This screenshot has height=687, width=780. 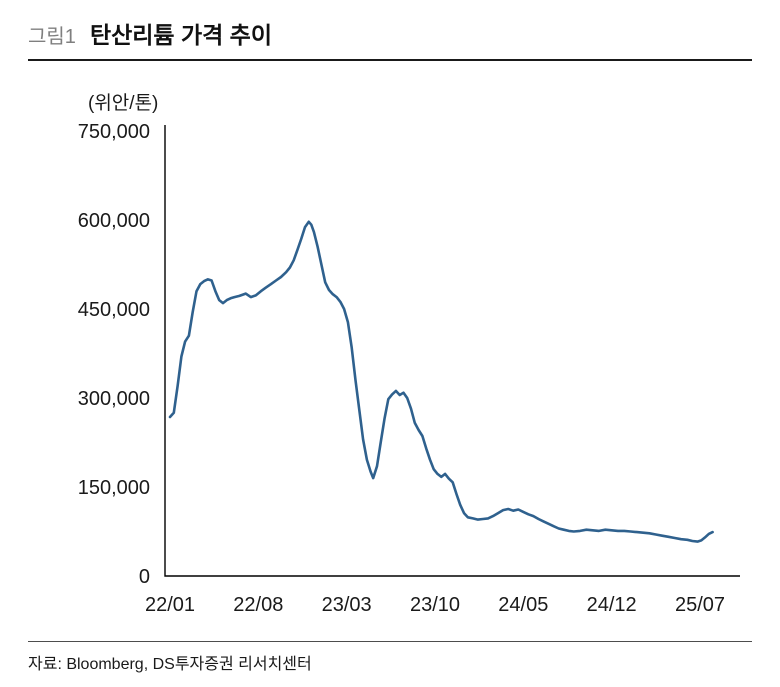 I want to click on y-axis-unit-label: (위안/톤), so click(x=123, y=103).